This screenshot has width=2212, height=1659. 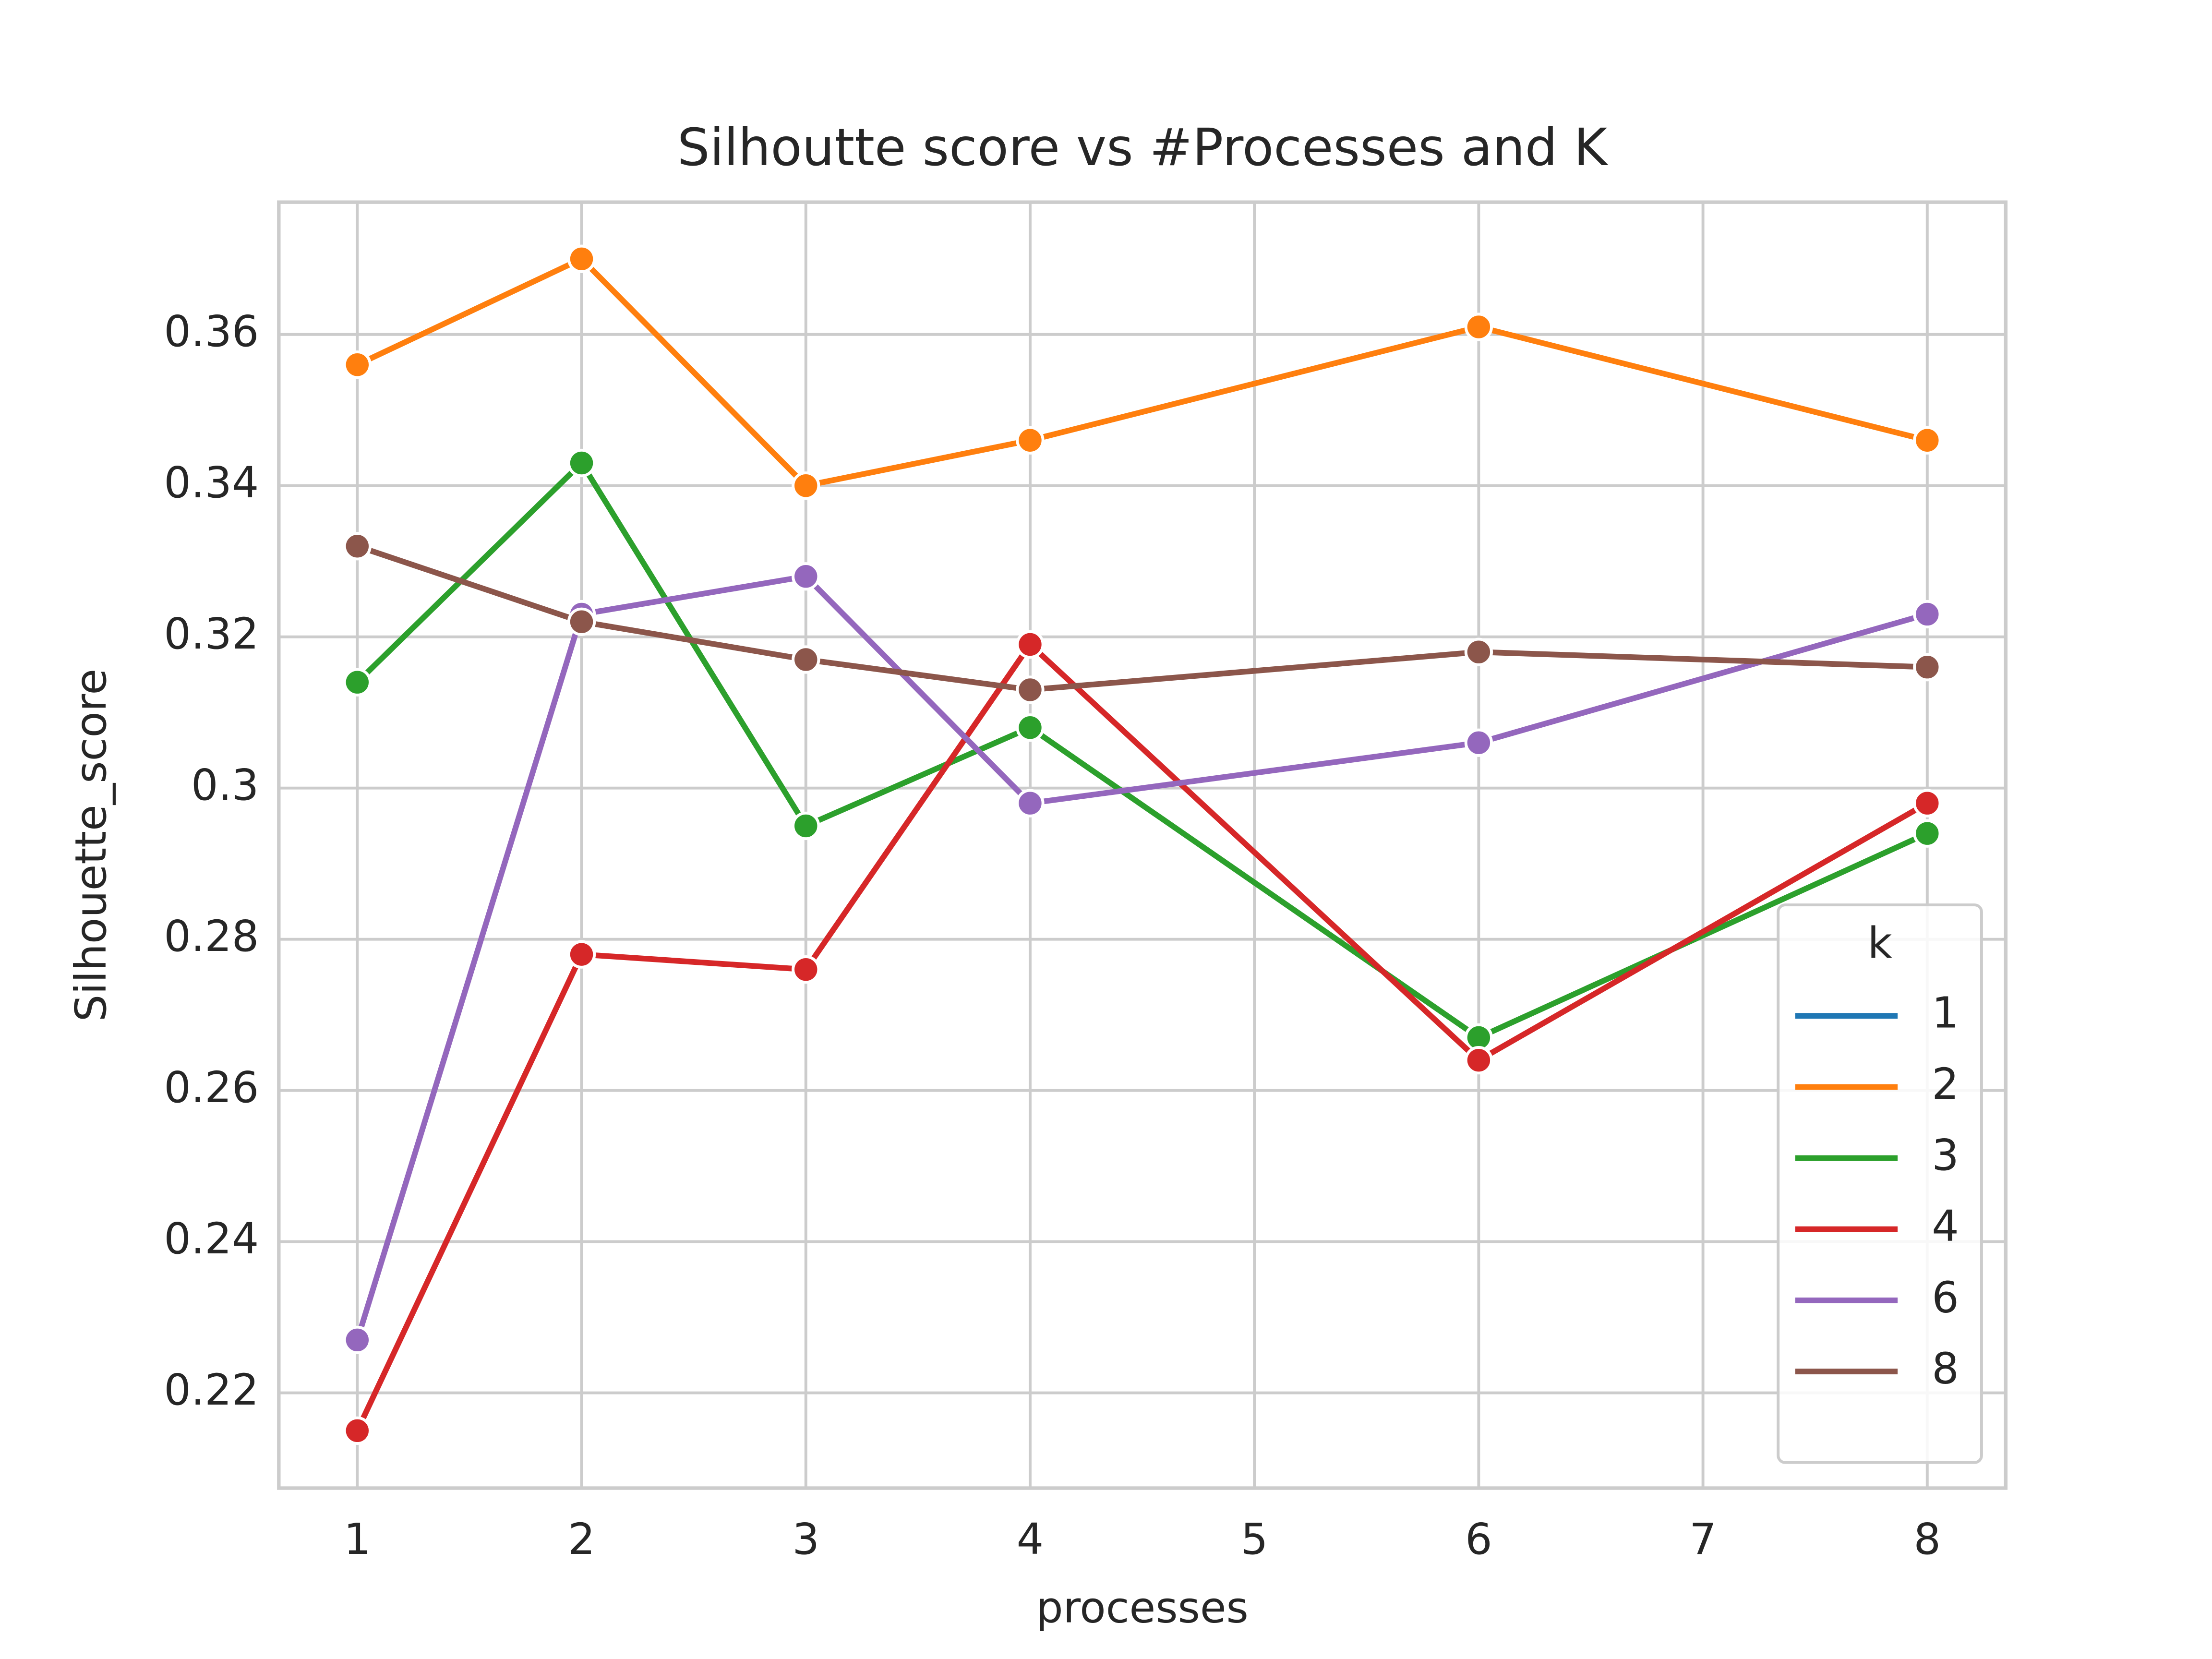 I want to click on legend-label: 8, so click(x=1945, y=1368).